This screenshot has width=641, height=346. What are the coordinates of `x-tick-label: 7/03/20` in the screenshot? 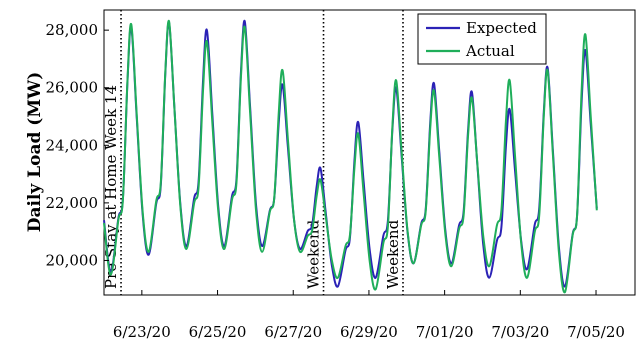 It's located at (520, 332).